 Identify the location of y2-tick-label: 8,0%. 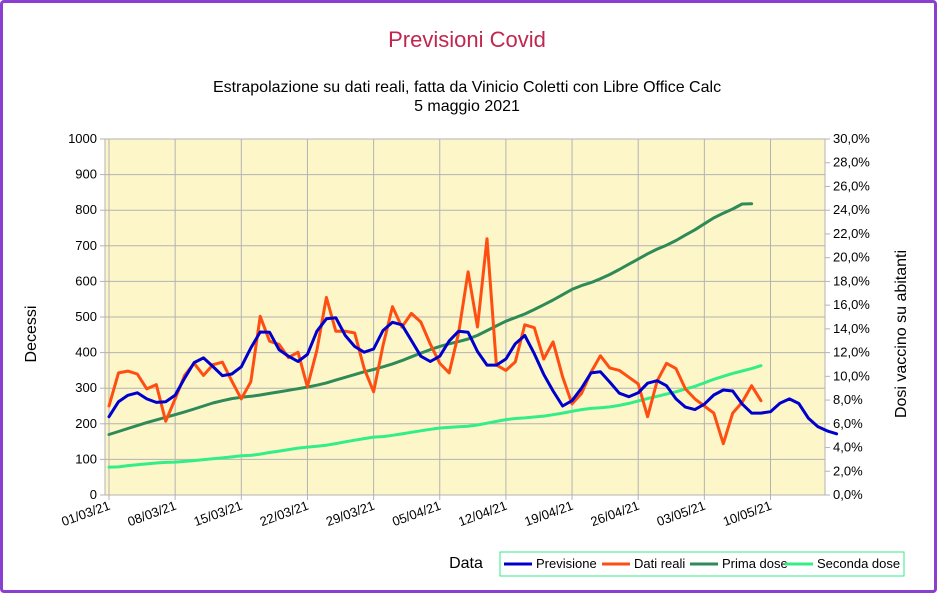
(848, 399).